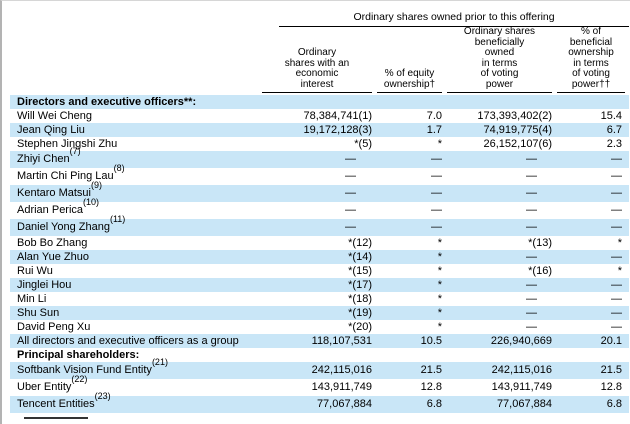  What do you see at coordinates (159, 361) in the screenshot?
I see `footnote-ref: (21)` at bounding box center [159, 361].